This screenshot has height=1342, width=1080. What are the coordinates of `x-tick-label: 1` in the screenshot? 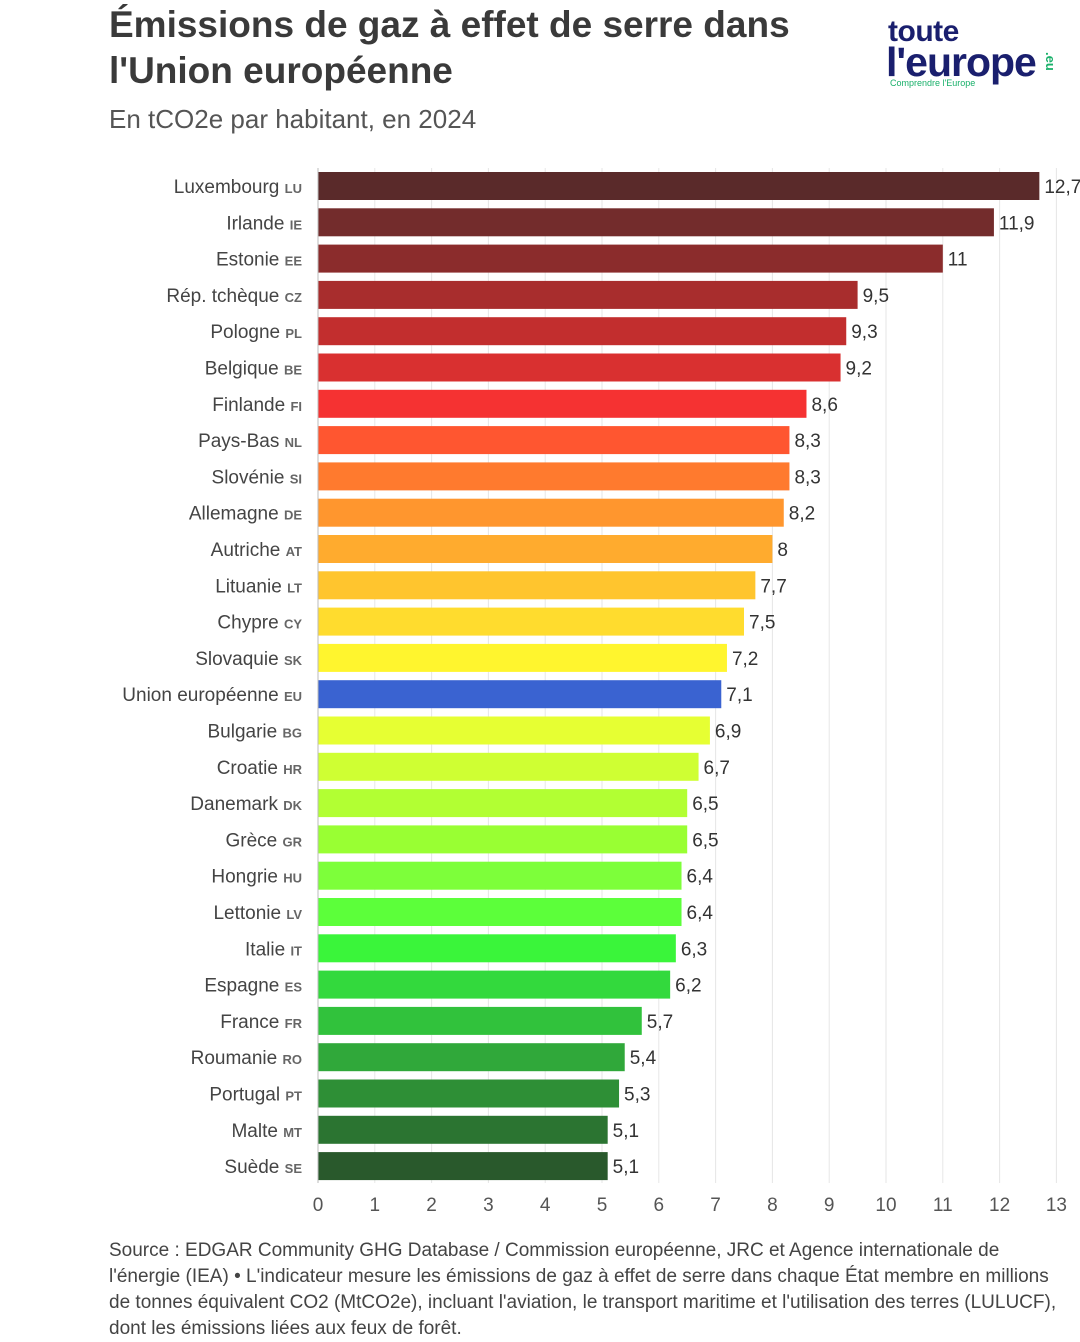 It's located at (375, 1205).